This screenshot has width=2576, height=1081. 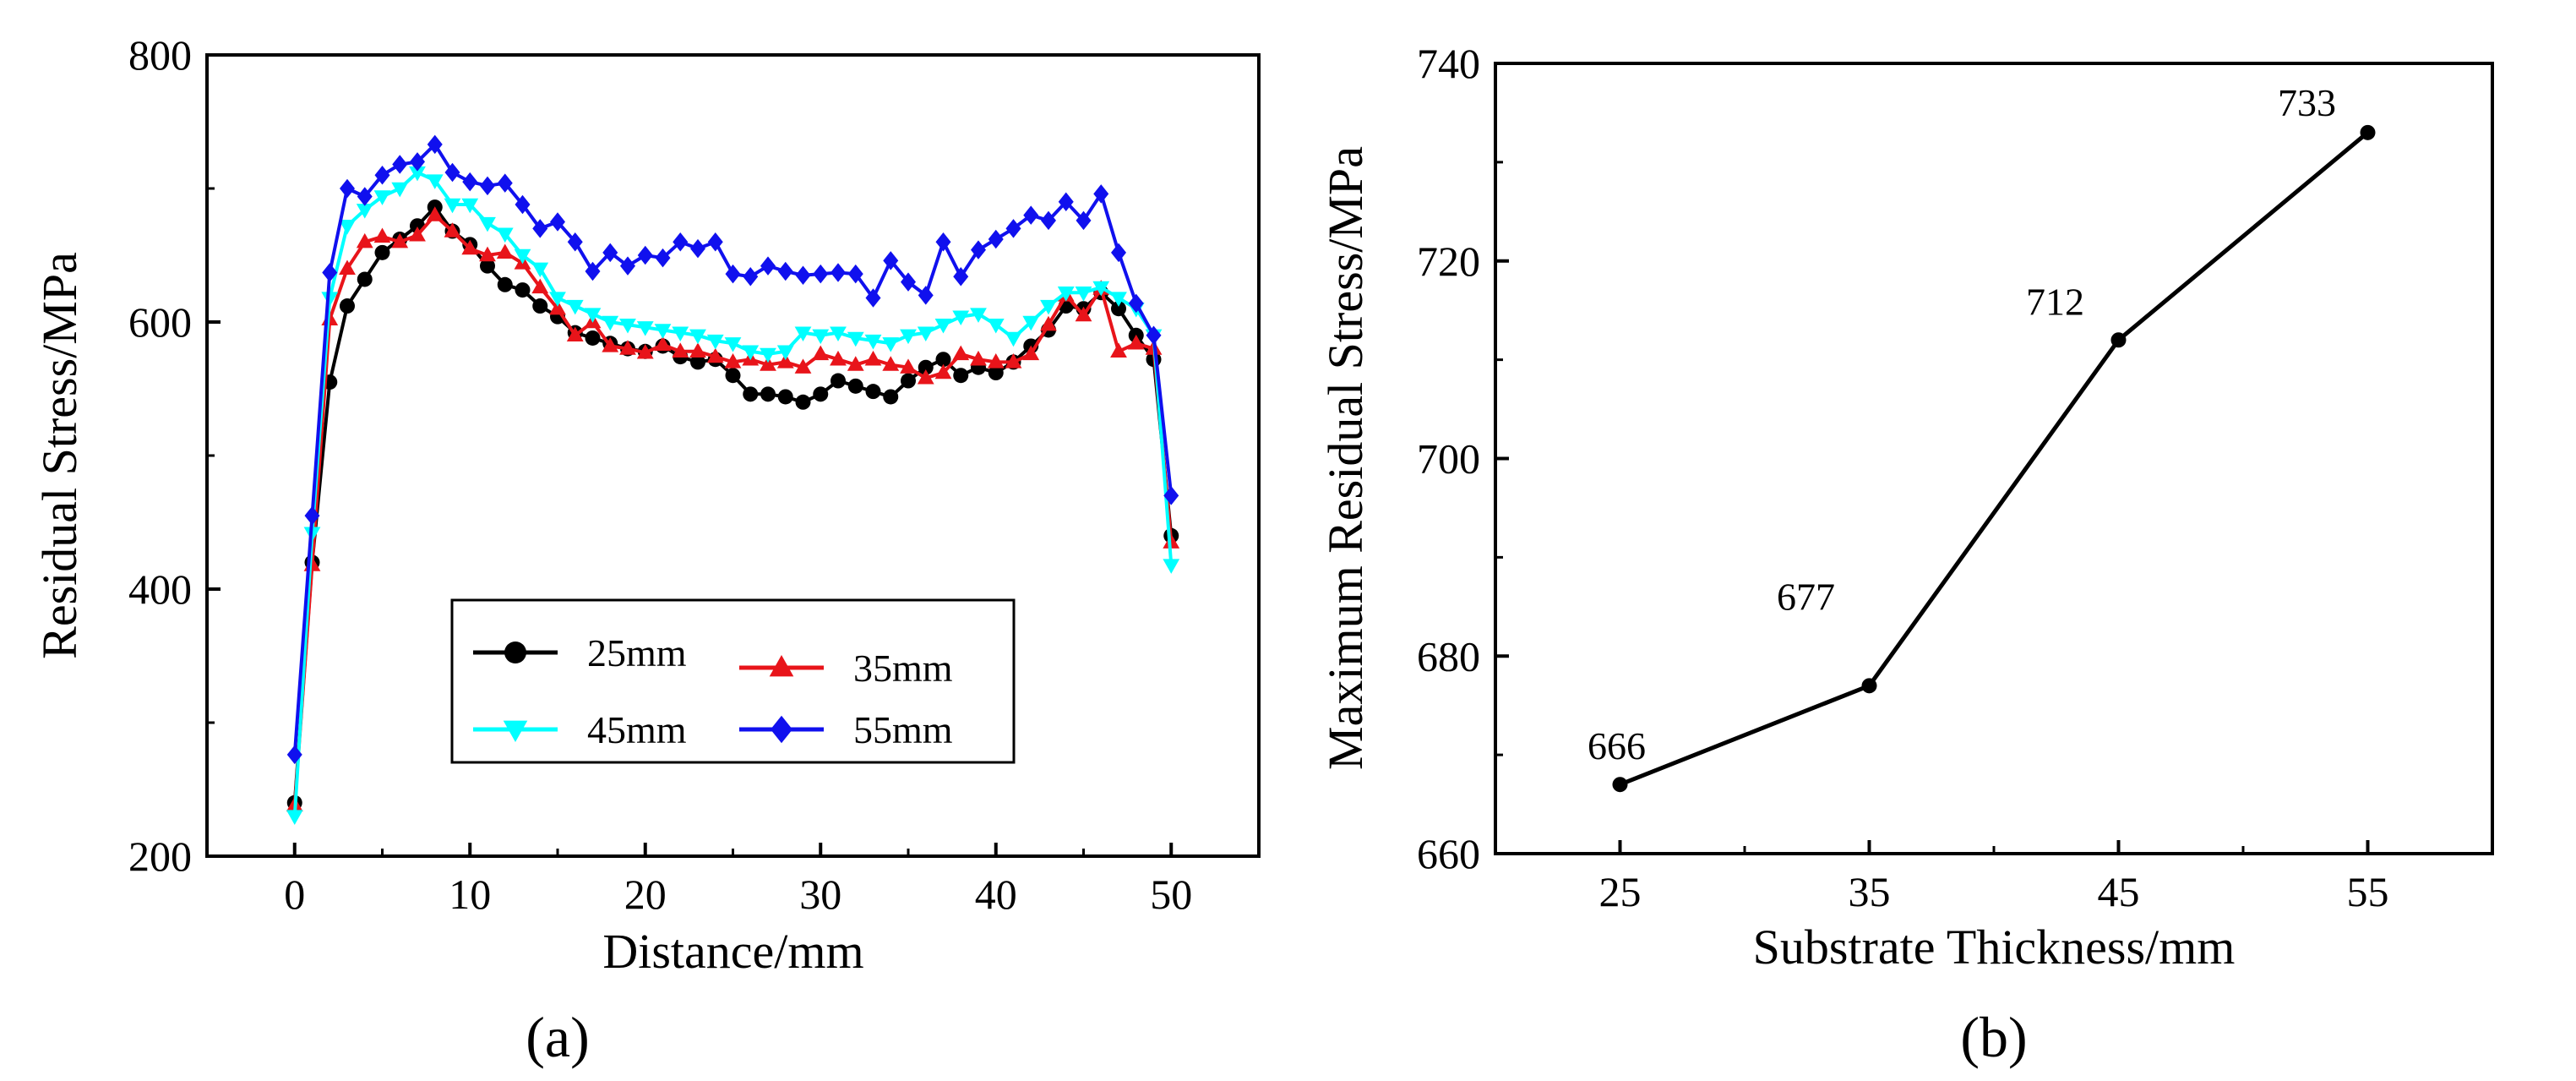 I want to click on chart-a-x-tick-label: 50, so click(x=1171, y=894).